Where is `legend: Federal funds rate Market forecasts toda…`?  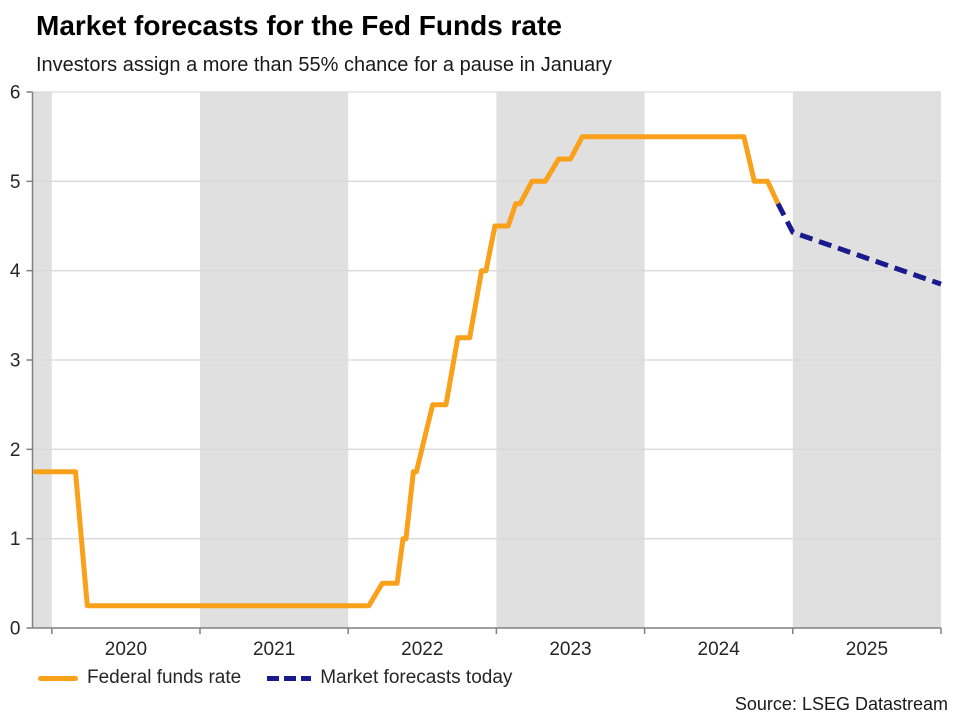 legend: Federal funds rate Market forecasts toda… is located at coordinates (275, 678).